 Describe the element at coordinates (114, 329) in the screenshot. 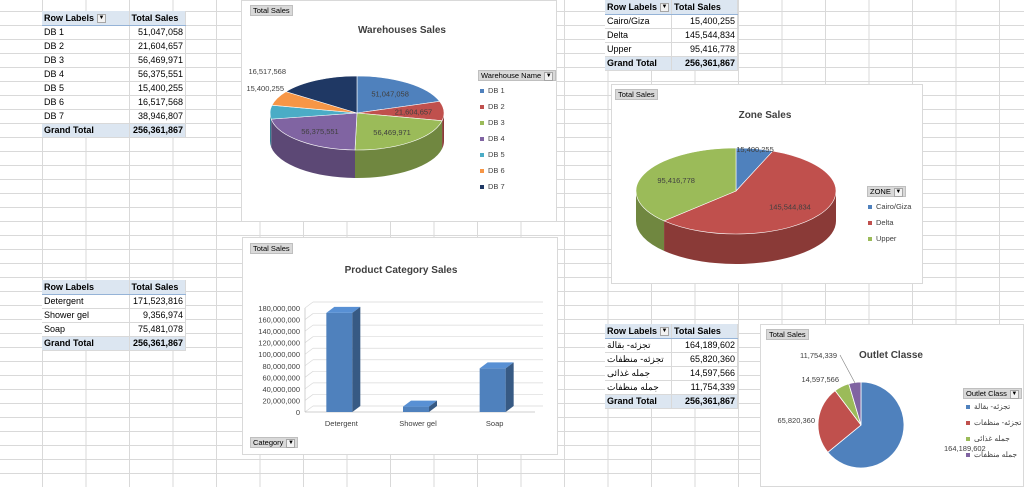

I see `table-row: Soap 75,481,078` at that location.